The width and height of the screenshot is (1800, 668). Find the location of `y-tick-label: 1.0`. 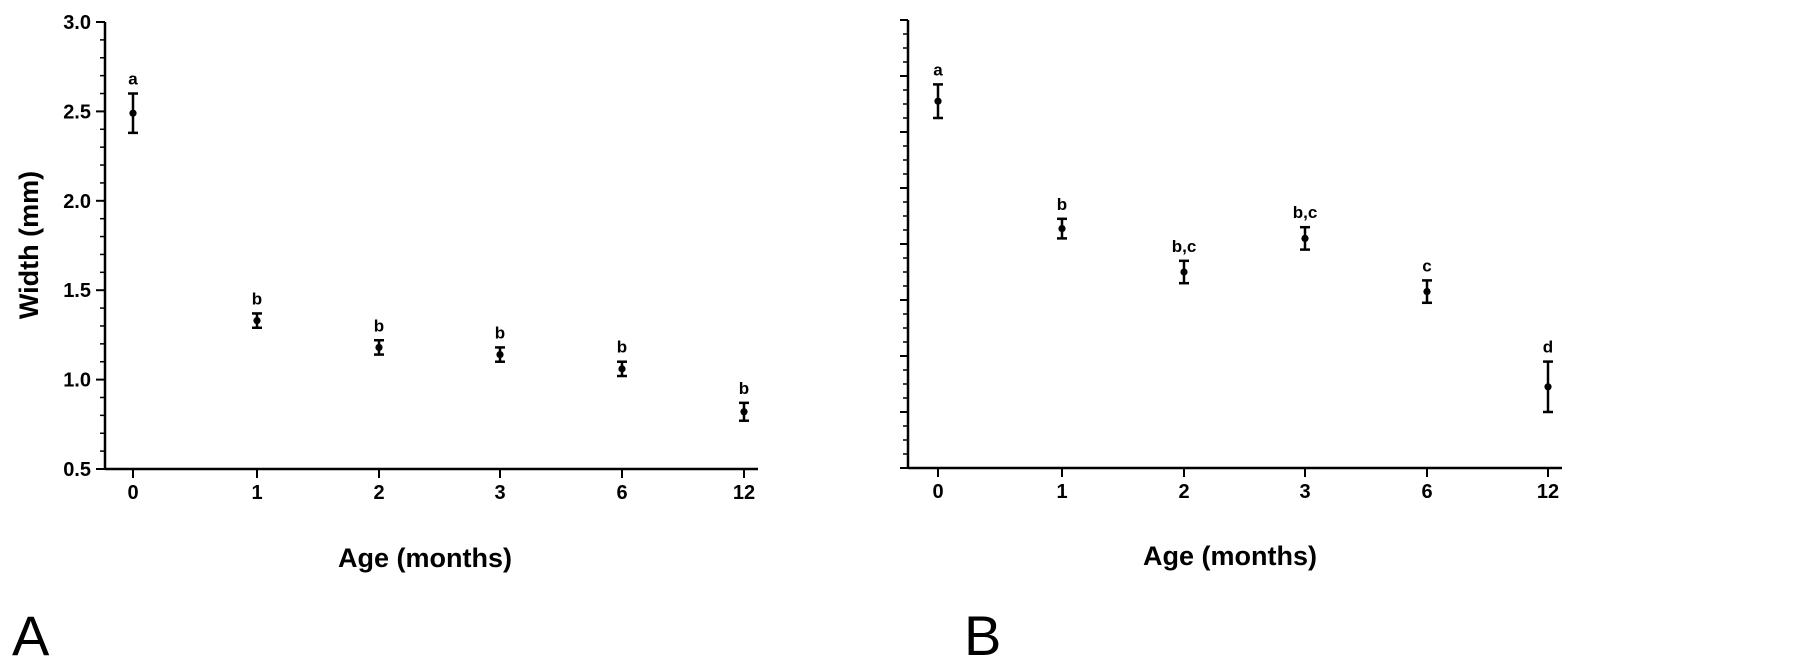

y-tick-label: 1.0 is located at coordinates (77, 381).